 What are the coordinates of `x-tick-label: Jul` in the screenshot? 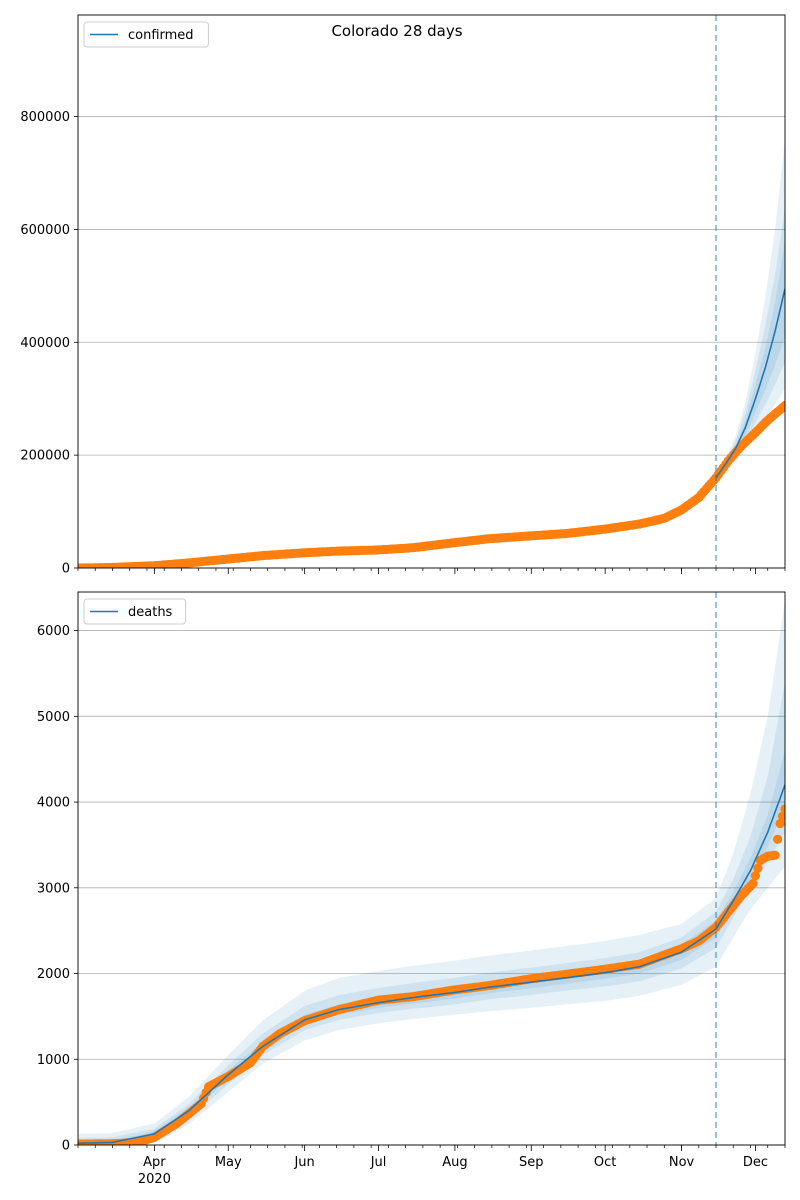 It's located at (378, 1162).